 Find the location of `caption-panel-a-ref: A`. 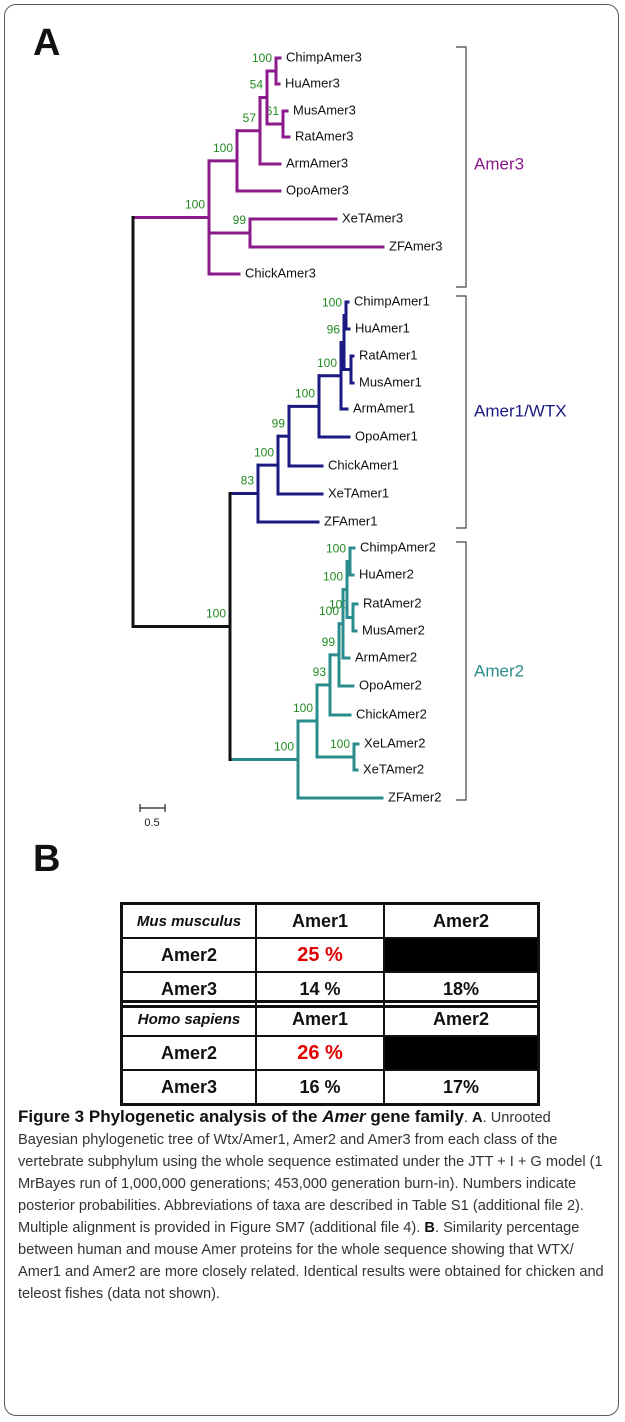

caption-panel-a-ref: A is located at coordinates (477, 1118).